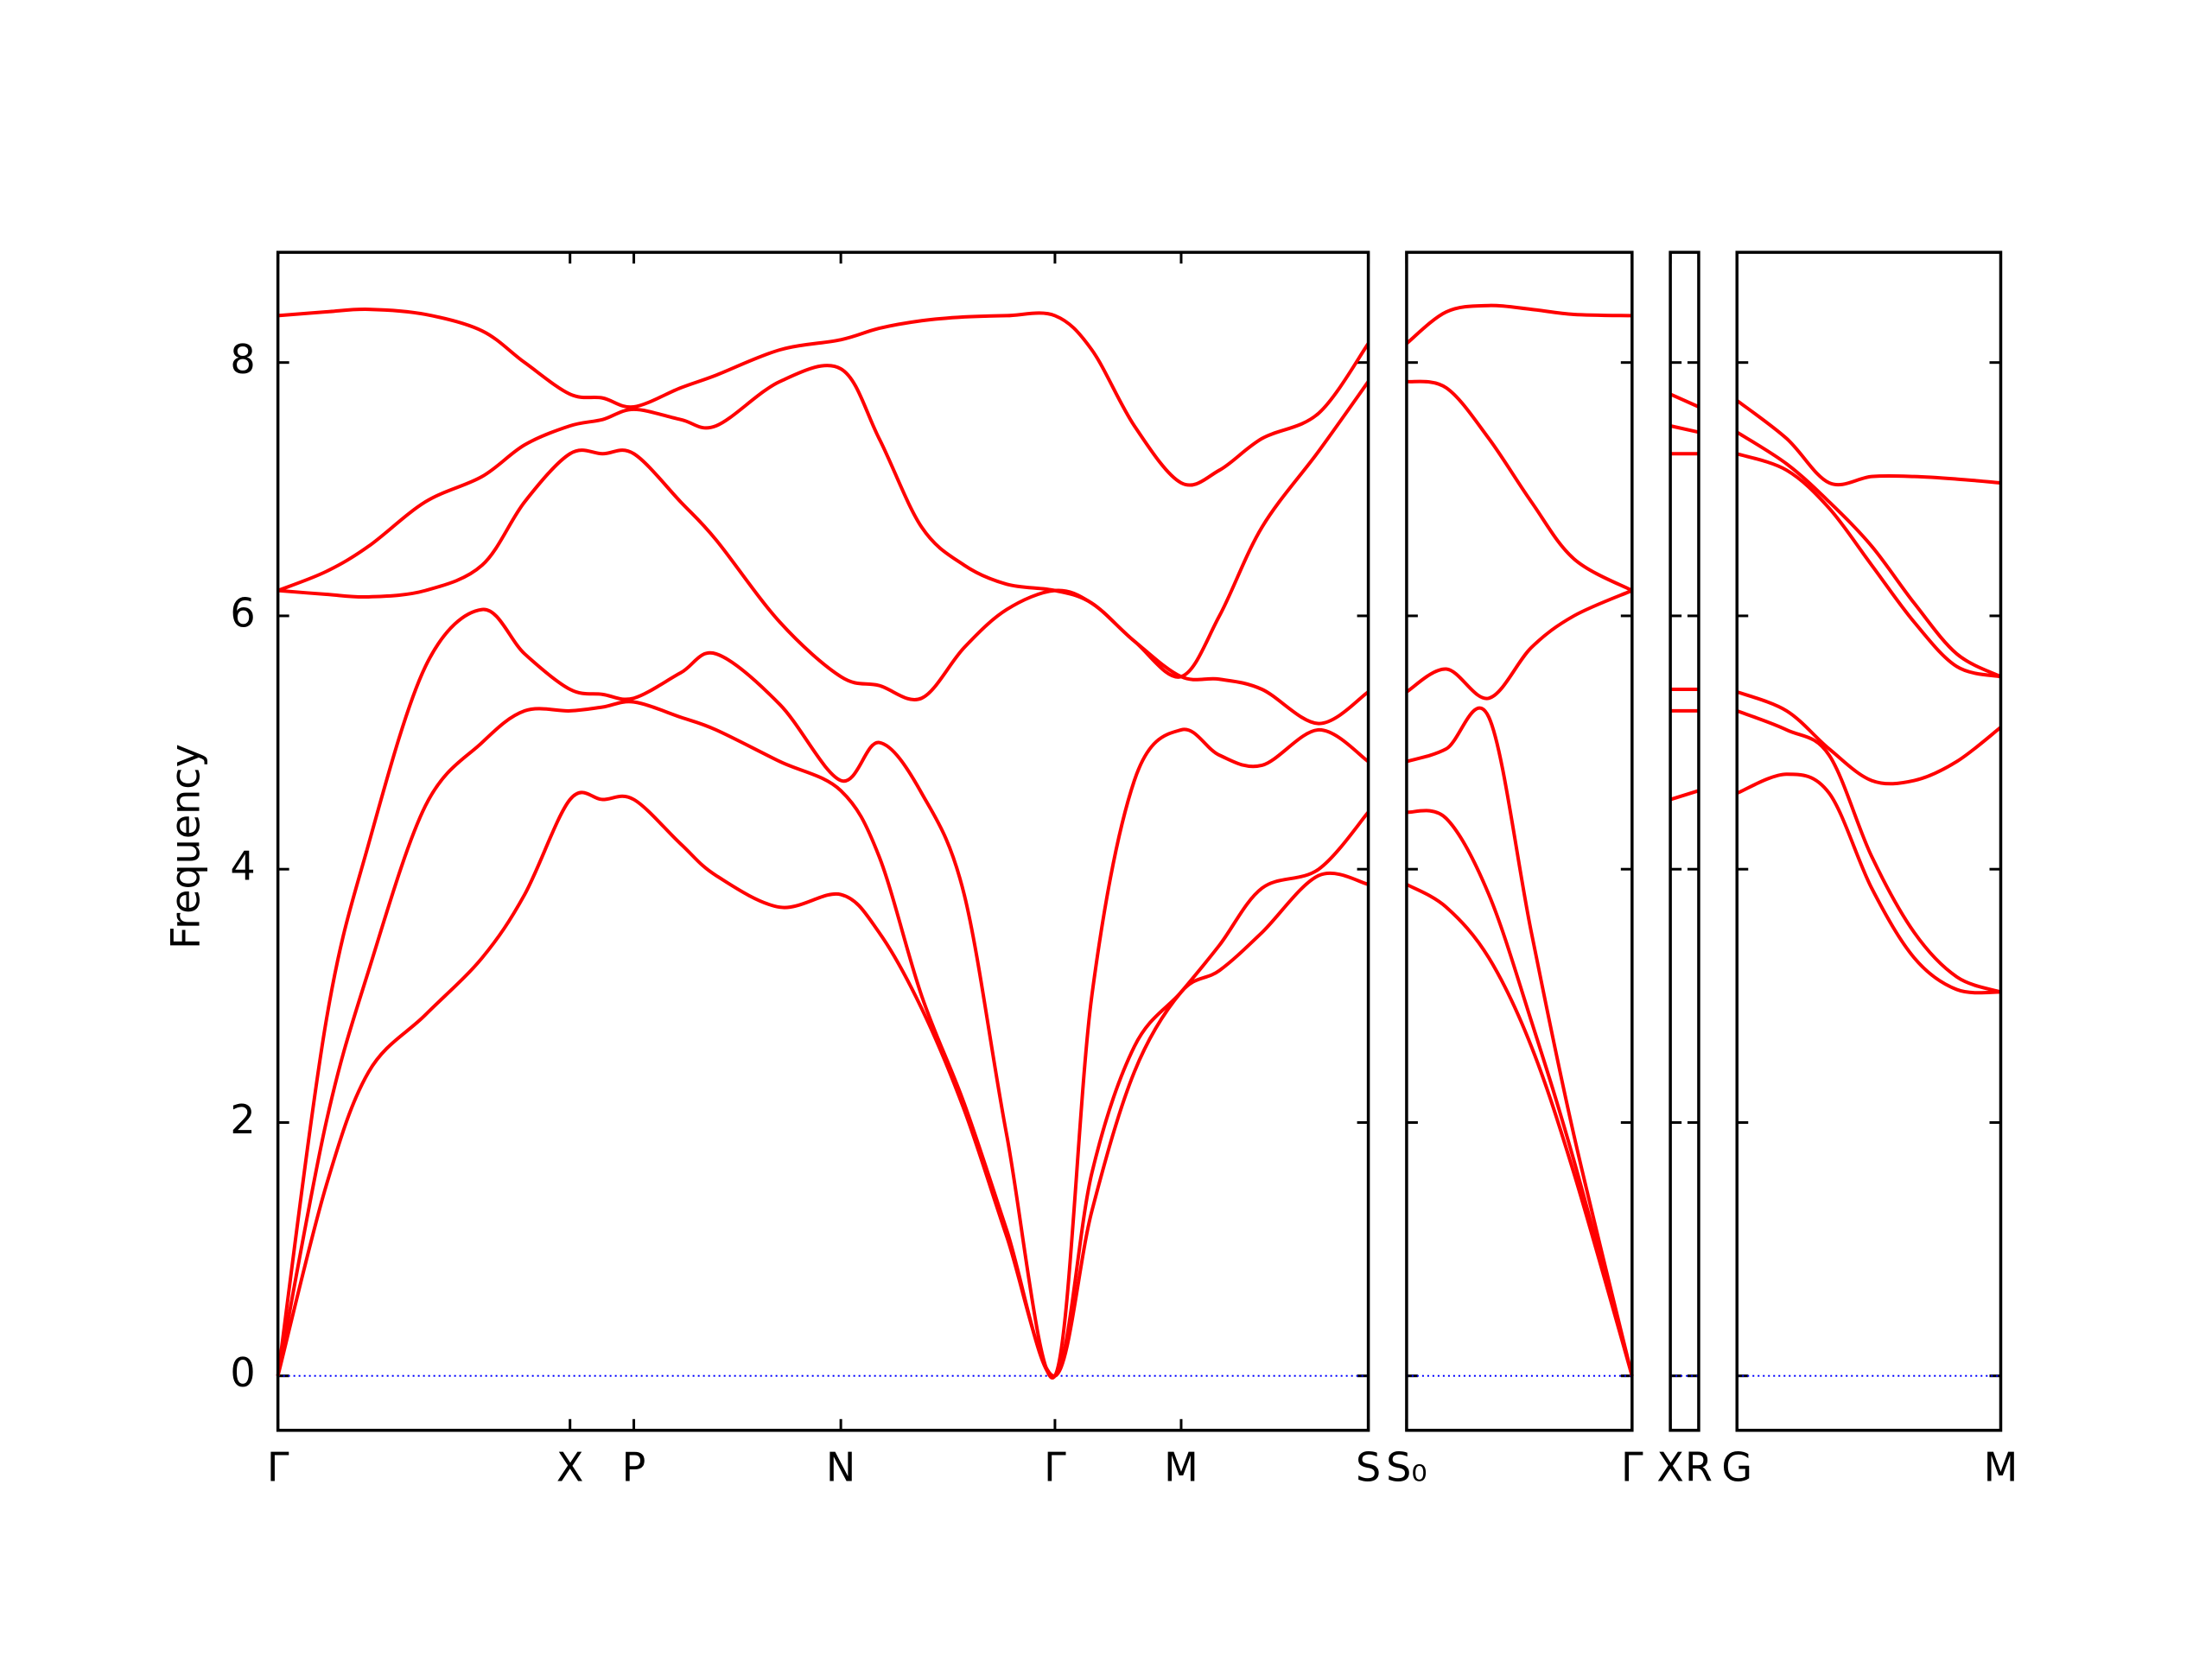 The image size is (2212, 1662). I want to click on x-tick-label: G, so click(1736, 1466).